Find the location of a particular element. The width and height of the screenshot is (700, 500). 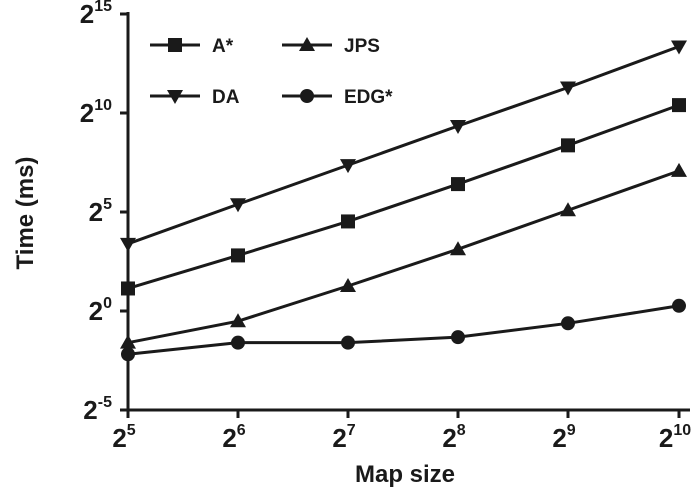

y-tick-label: 215 is located at coordinates (96, 14).